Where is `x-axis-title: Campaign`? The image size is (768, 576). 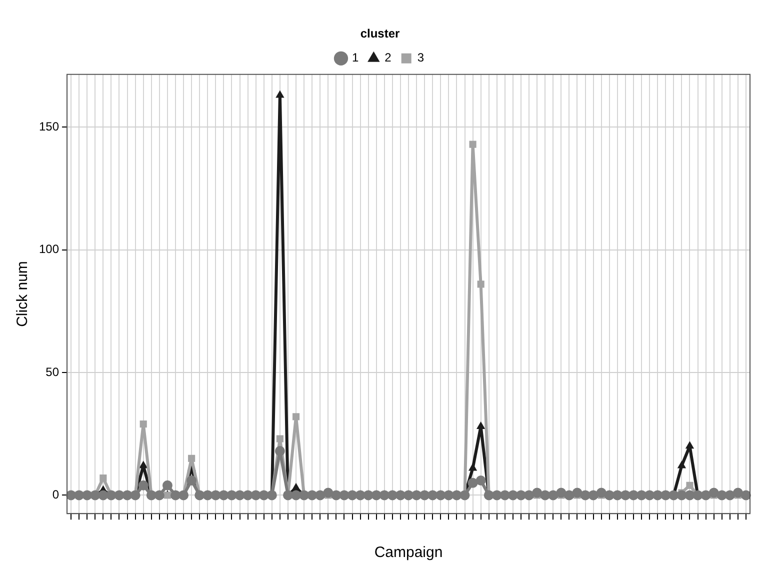
x-axis-title: Campaign is located at coordinates (408, 553).